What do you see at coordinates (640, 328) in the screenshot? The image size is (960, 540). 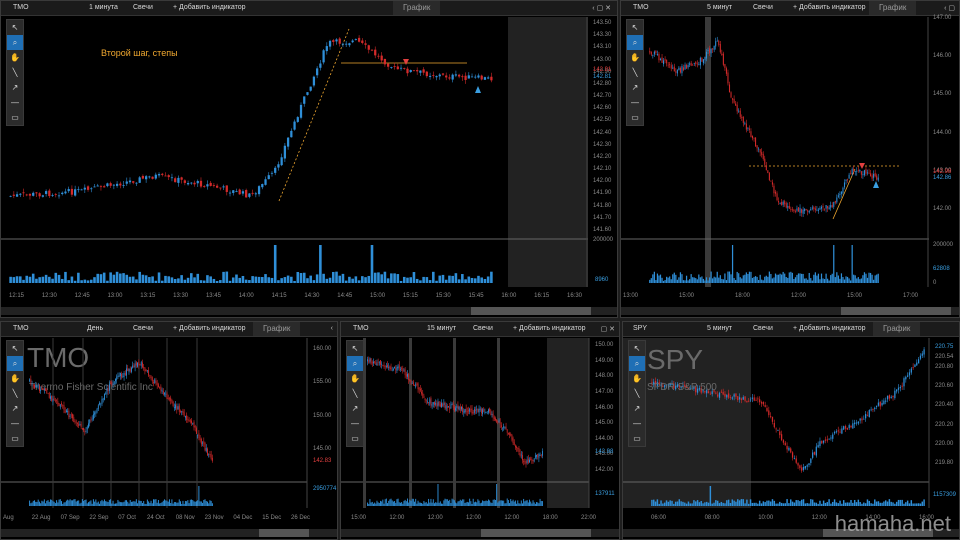 I see `symbol-selector: SPY` at bounding box center [640, 328].